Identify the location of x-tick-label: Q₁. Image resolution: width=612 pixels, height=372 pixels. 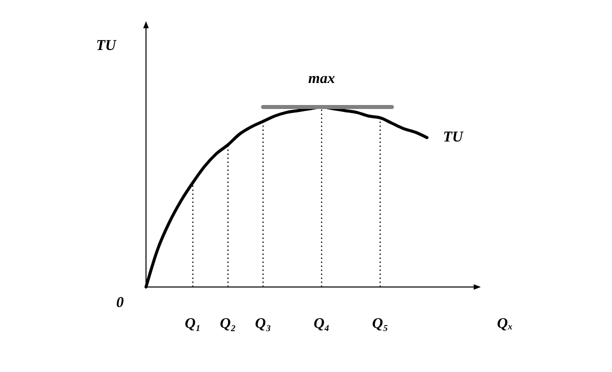
(192, 324).